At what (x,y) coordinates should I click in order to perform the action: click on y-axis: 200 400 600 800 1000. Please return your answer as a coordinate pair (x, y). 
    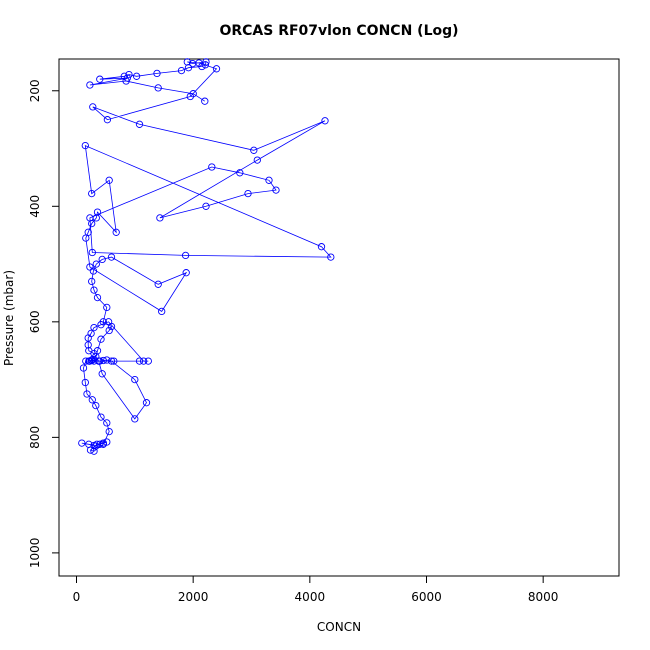
    Looking at the image, I should click on (43, 323).